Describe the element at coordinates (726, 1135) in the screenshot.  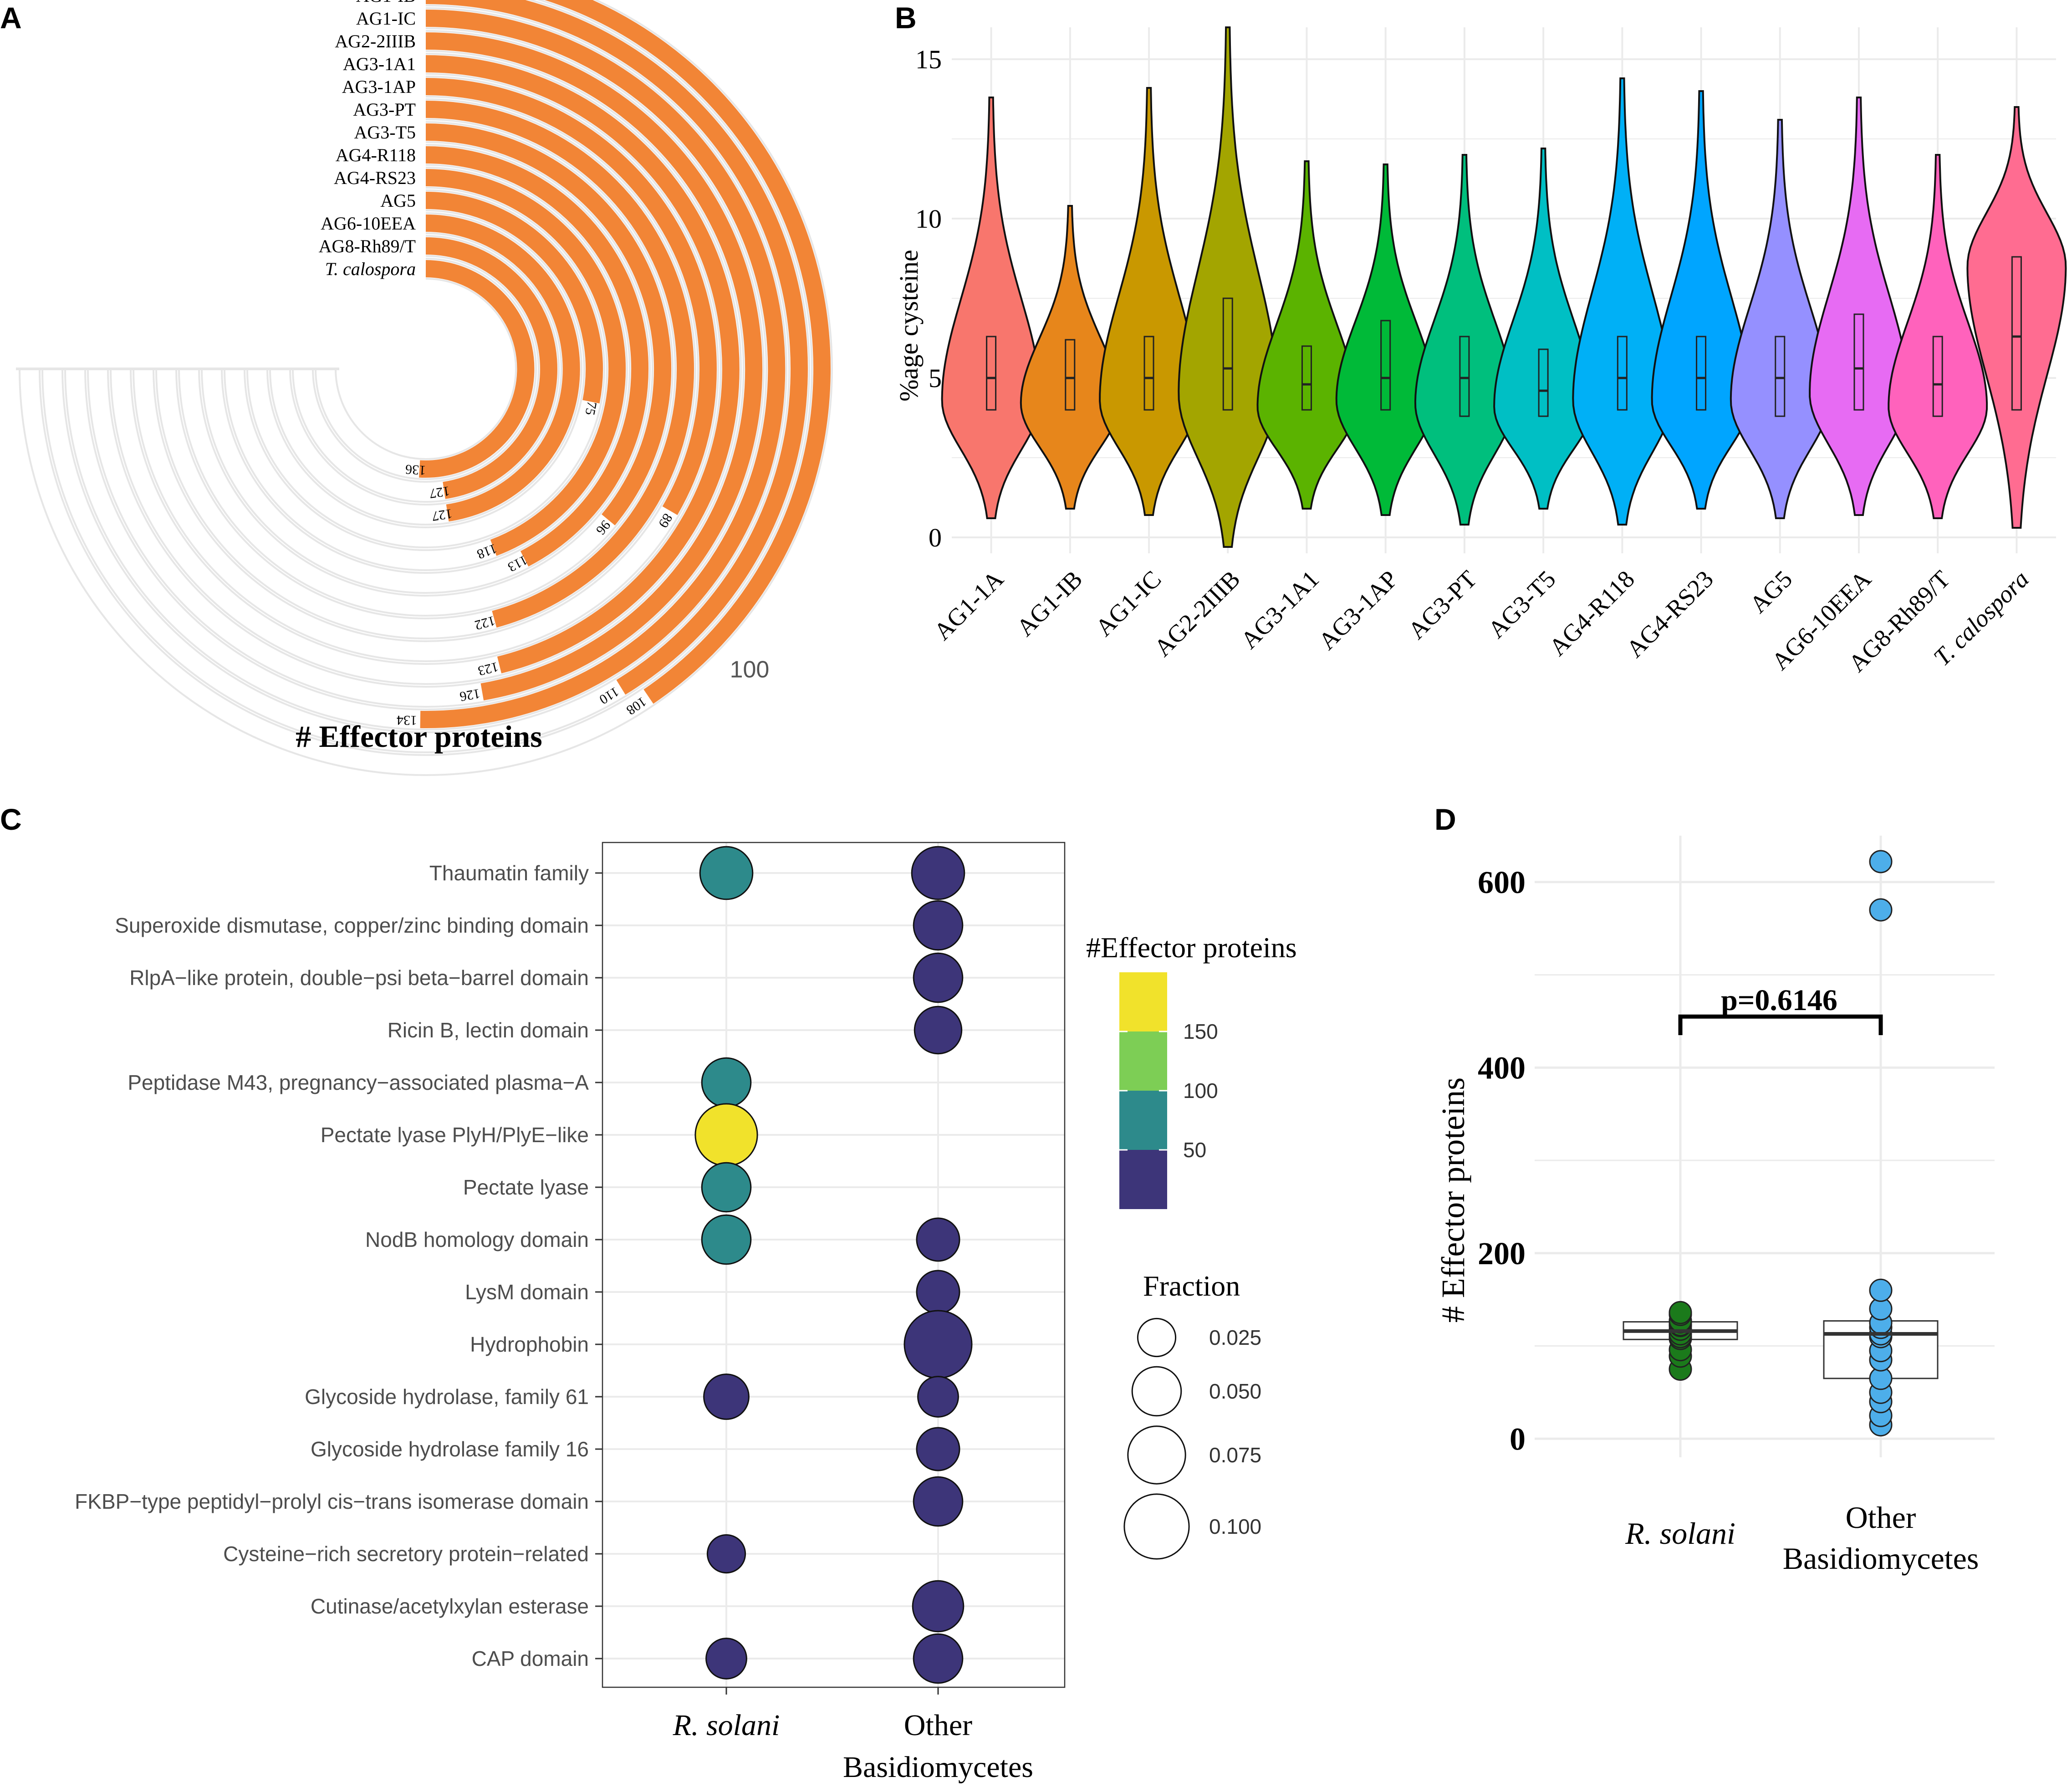
I see `dot-pectate-lyase-plyh-plye-like-r-solani` at that location.